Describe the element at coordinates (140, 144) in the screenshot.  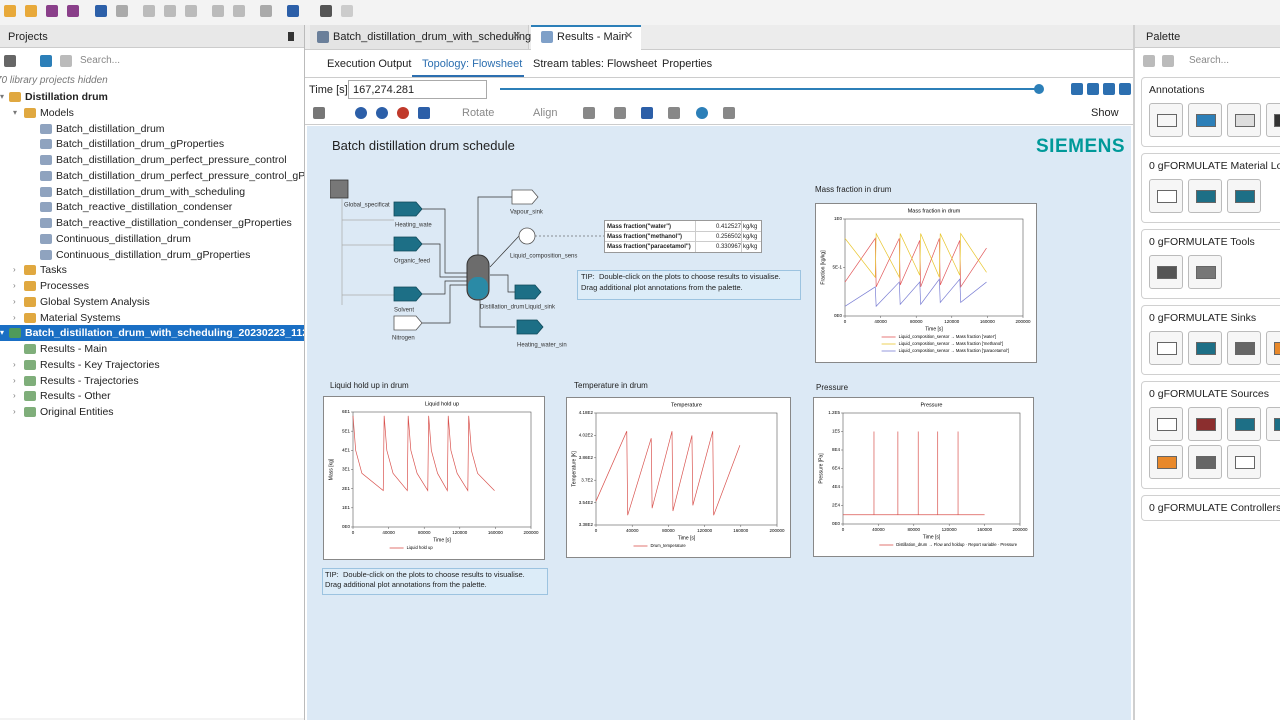
I see `tree-item: Batch_distillation_drum_gProperties` at that location.